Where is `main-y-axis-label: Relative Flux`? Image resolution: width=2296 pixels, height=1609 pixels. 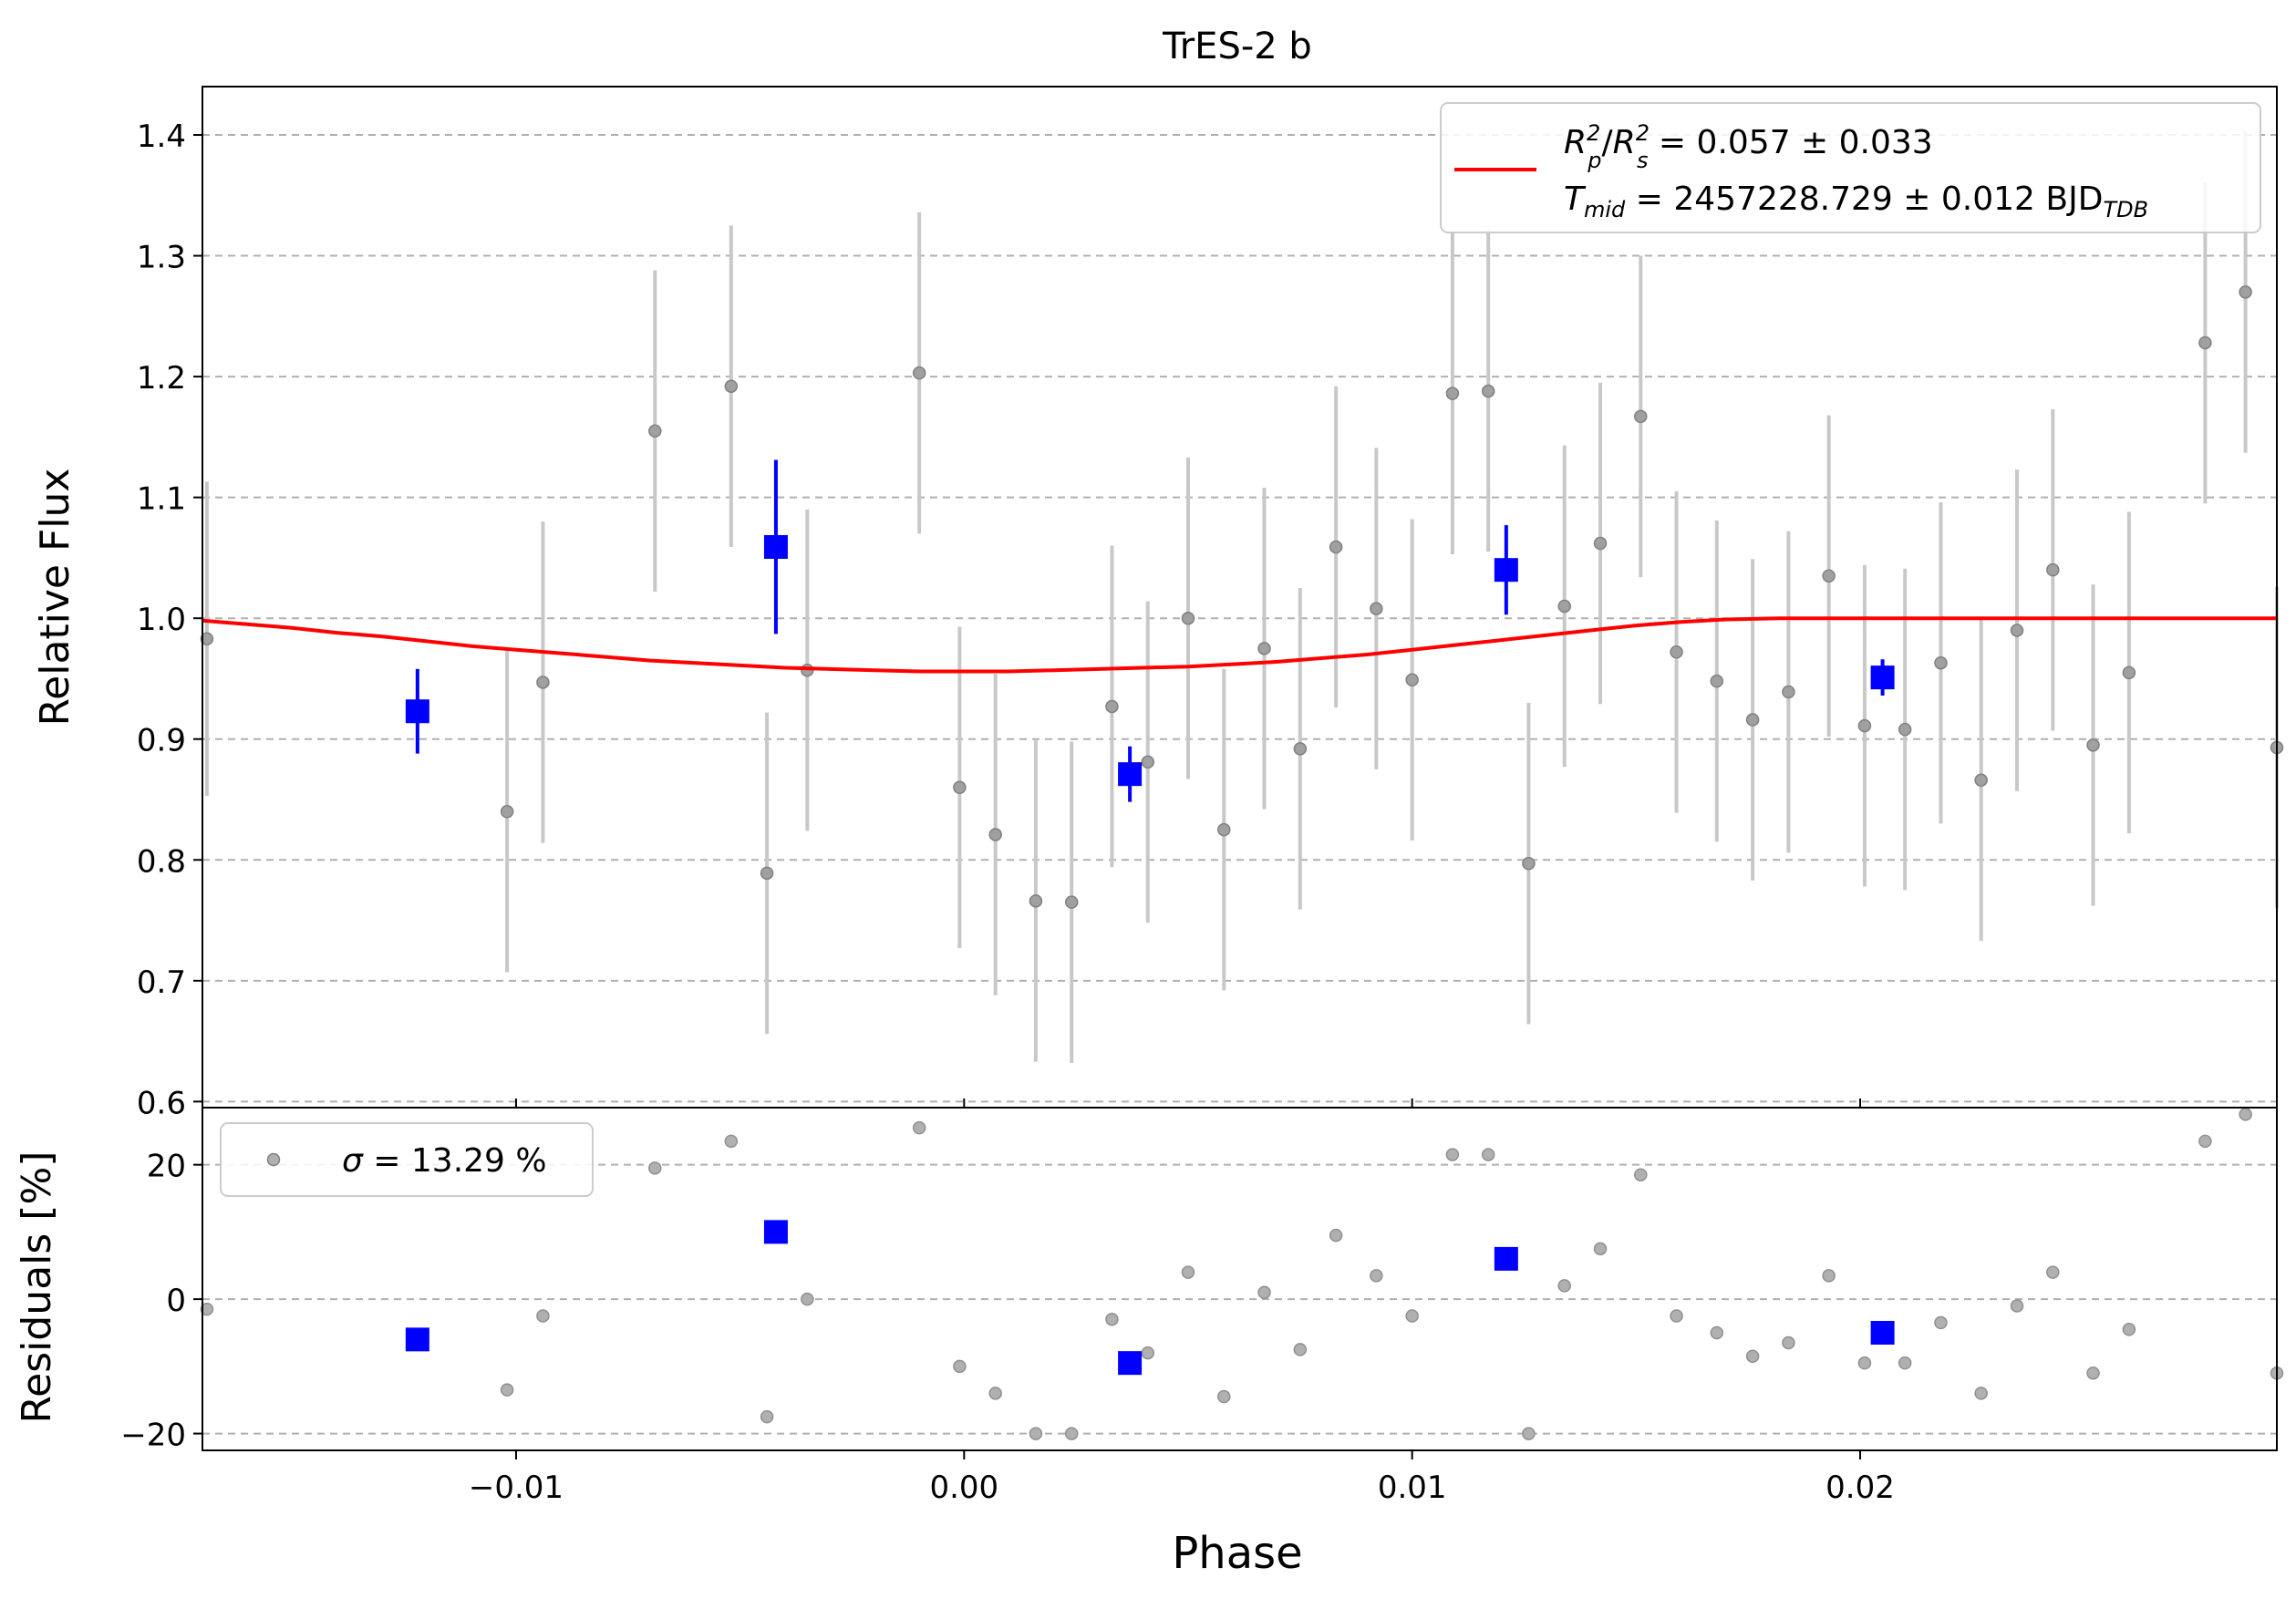 main-y-axis-label: Relative Flux is located at coordinates (55, 598).